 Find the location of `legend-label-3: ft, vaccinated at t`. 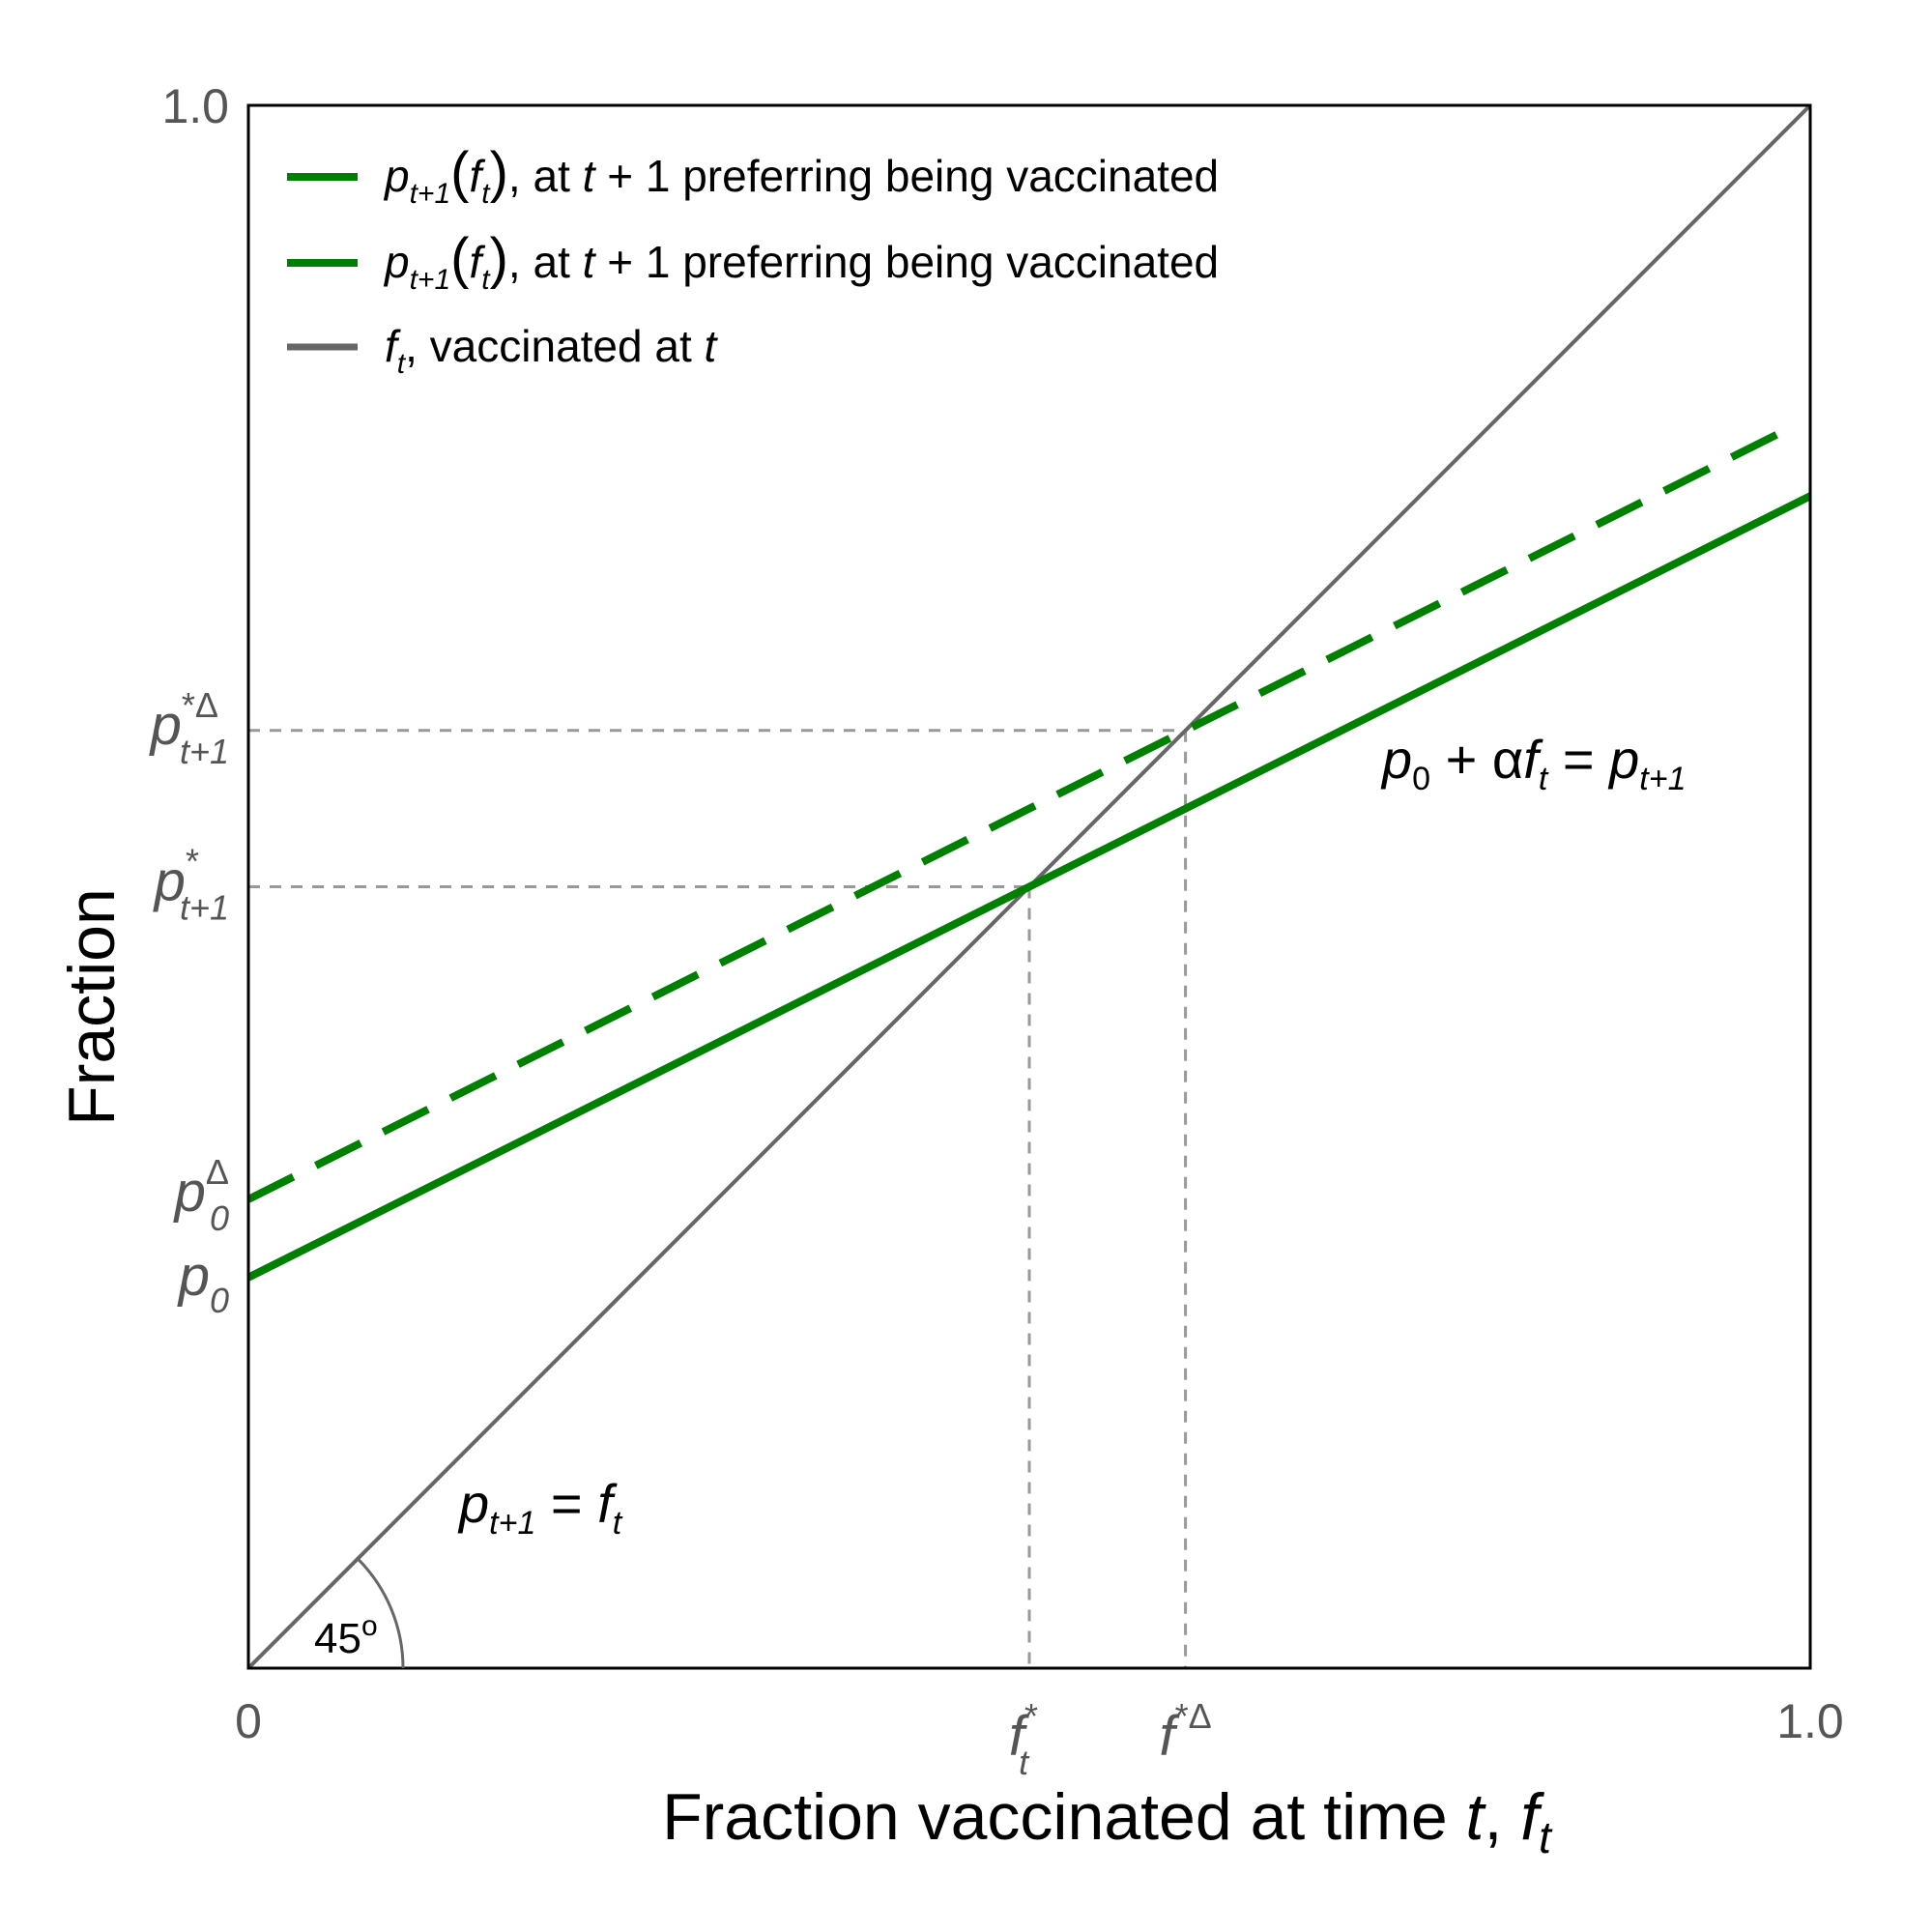

legend-label-3: ft, vaccinated at t is located at coordinates (552, 350).